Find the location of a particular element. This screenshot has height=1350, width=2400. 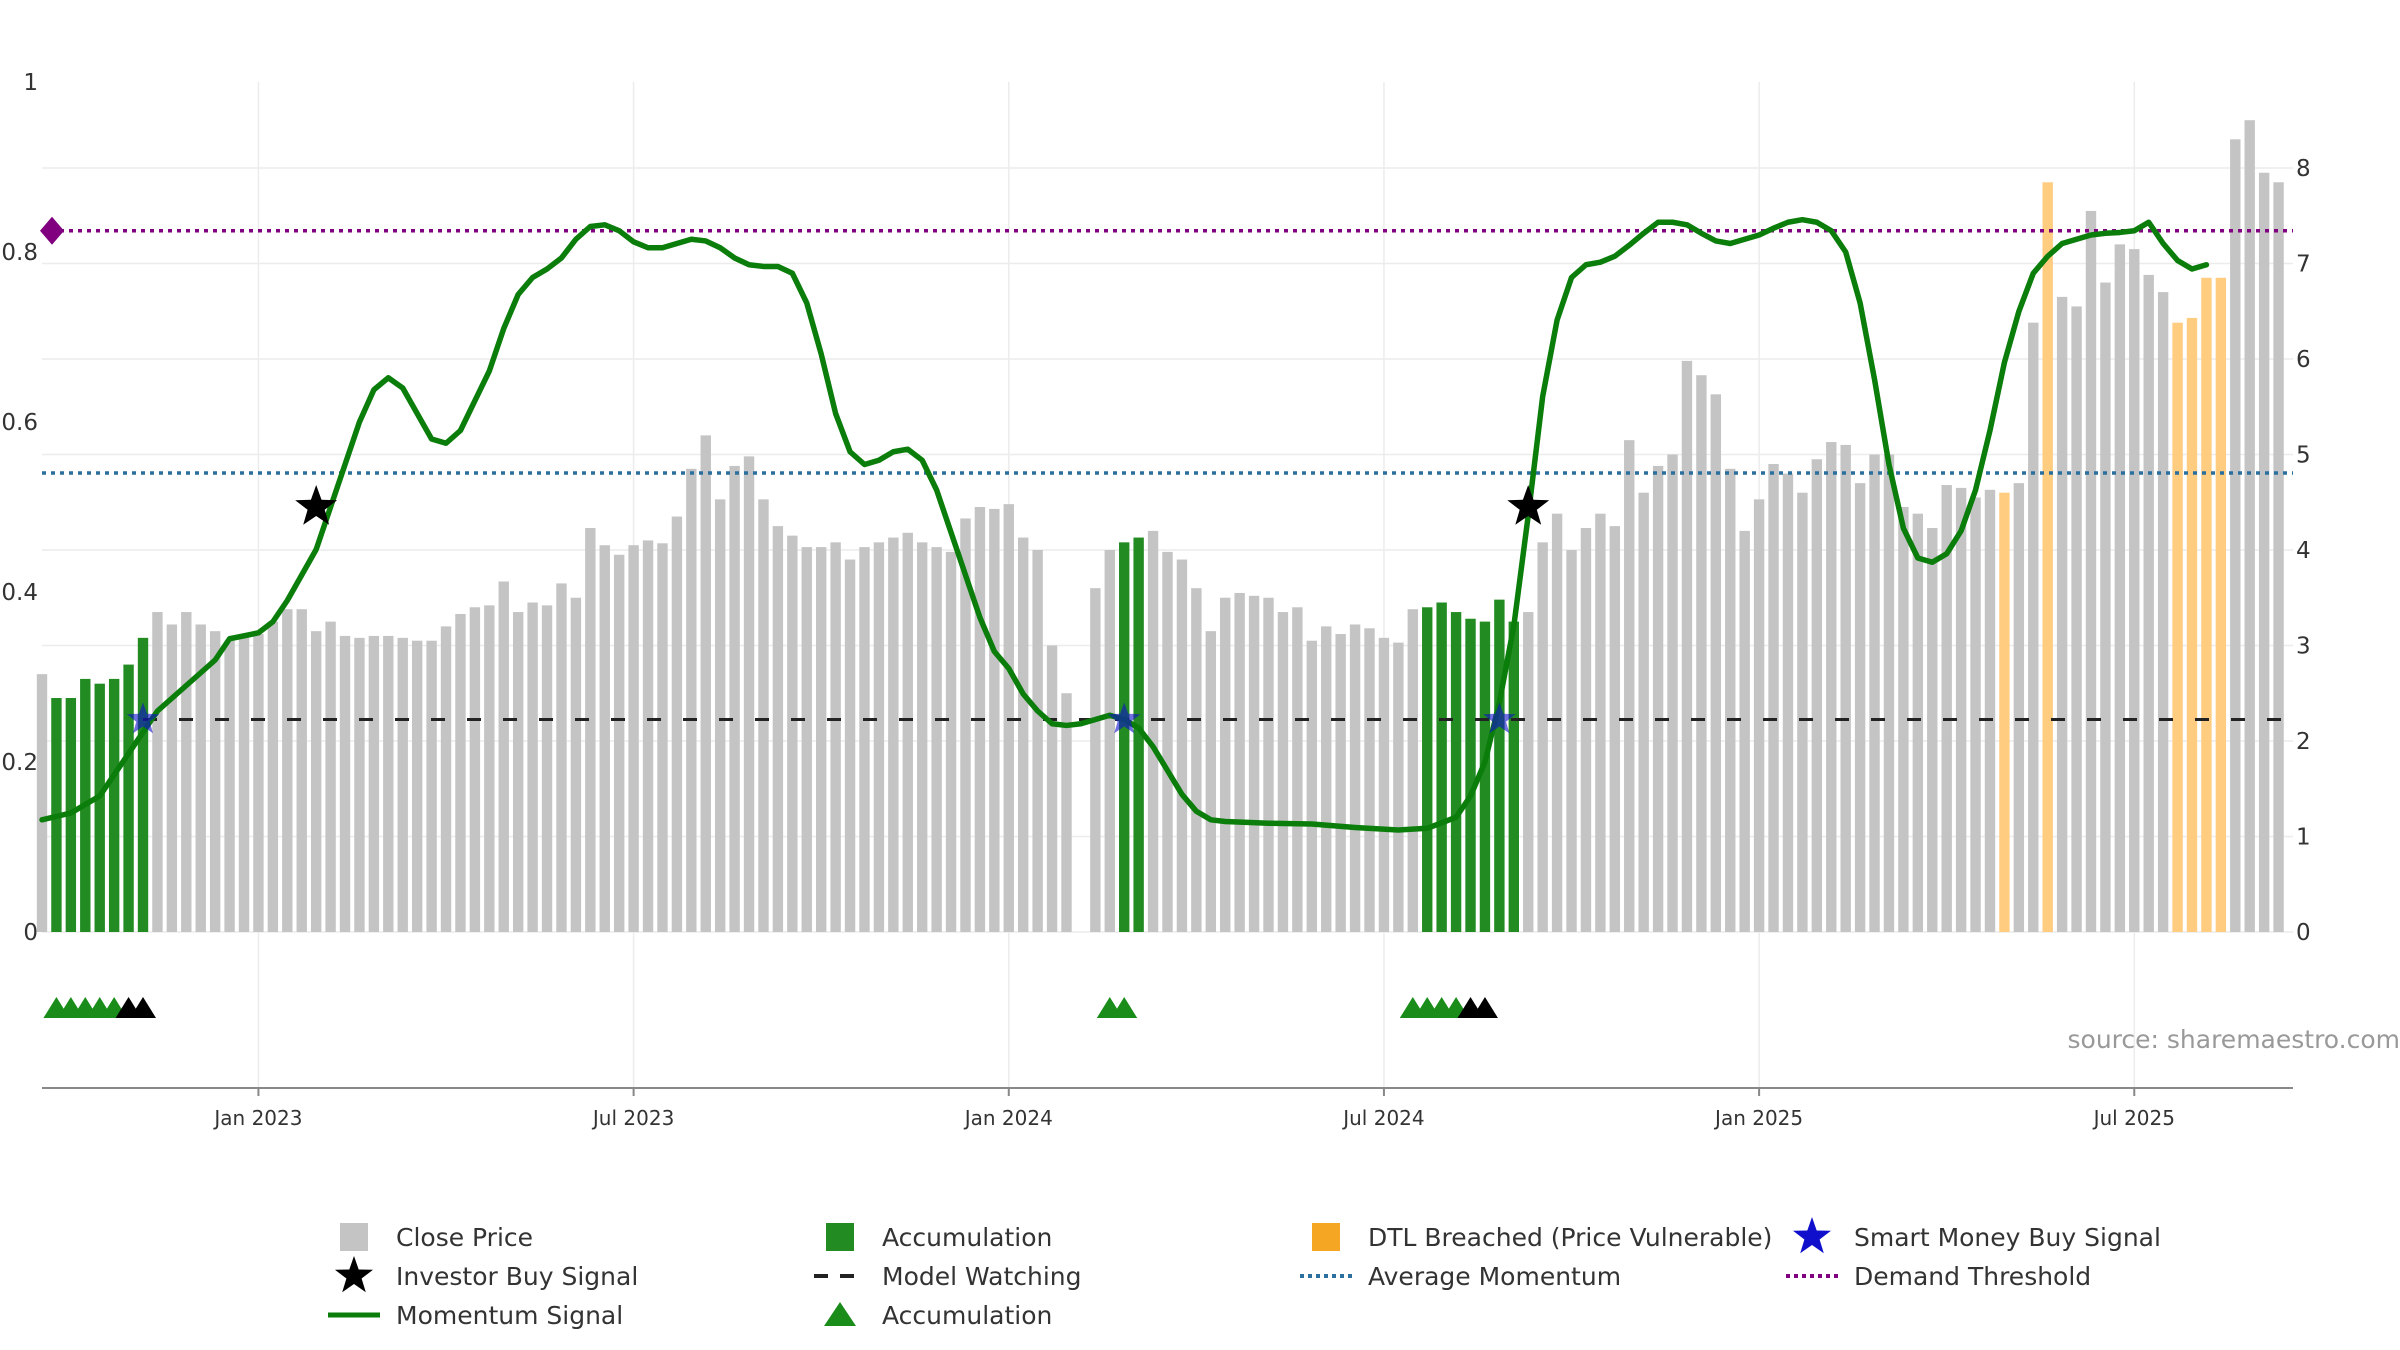

x-tick-label: Jan 2024 is located at coordinates (1008, 1118).